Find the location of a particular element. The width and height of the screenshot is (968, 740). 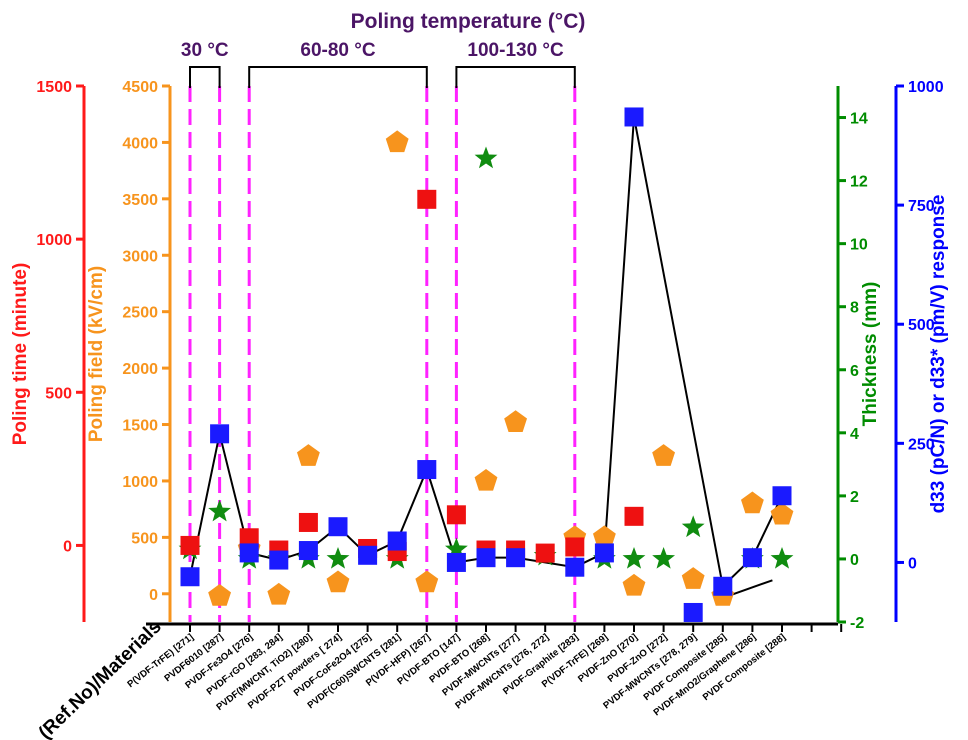

field-tick-label: 2500 is located at coordinates (140, 313).